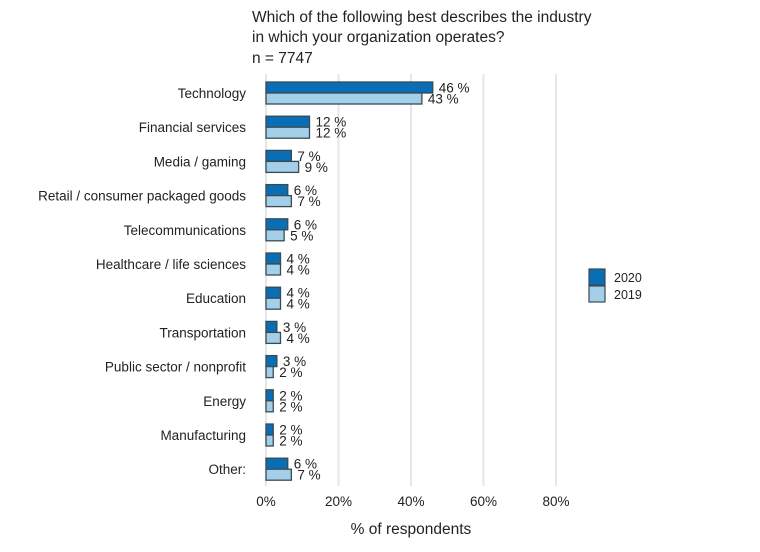  Describe the element at coordinates (410, 501) in the screenshot. I see `x-tick-label: 40%` at that location.